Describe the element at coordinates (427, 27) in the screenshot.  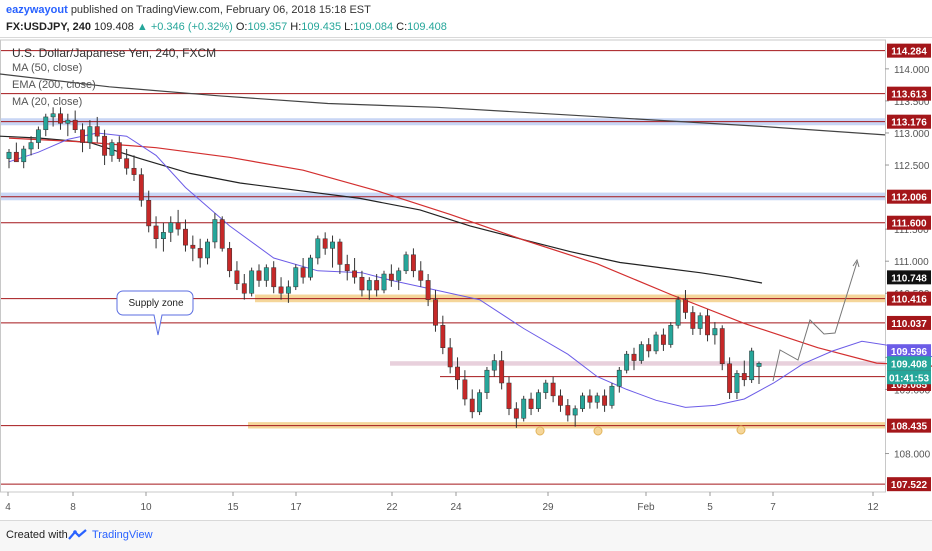
I see `close-value: 109.408` at that location.